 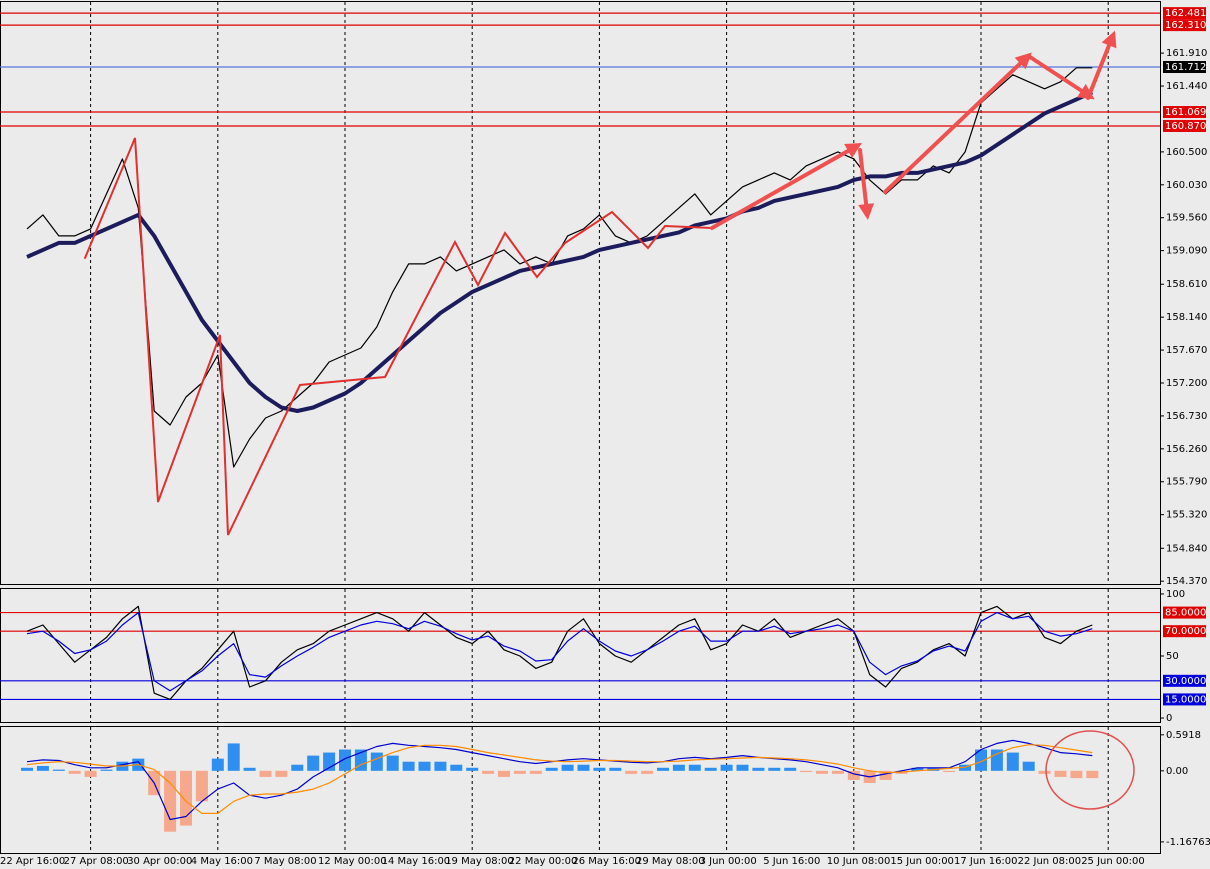 What do you see at coordinates (1188, 842) in the screenshot?
I see `y-tick-label: -1.16763` at bounding box center [1188, 842].